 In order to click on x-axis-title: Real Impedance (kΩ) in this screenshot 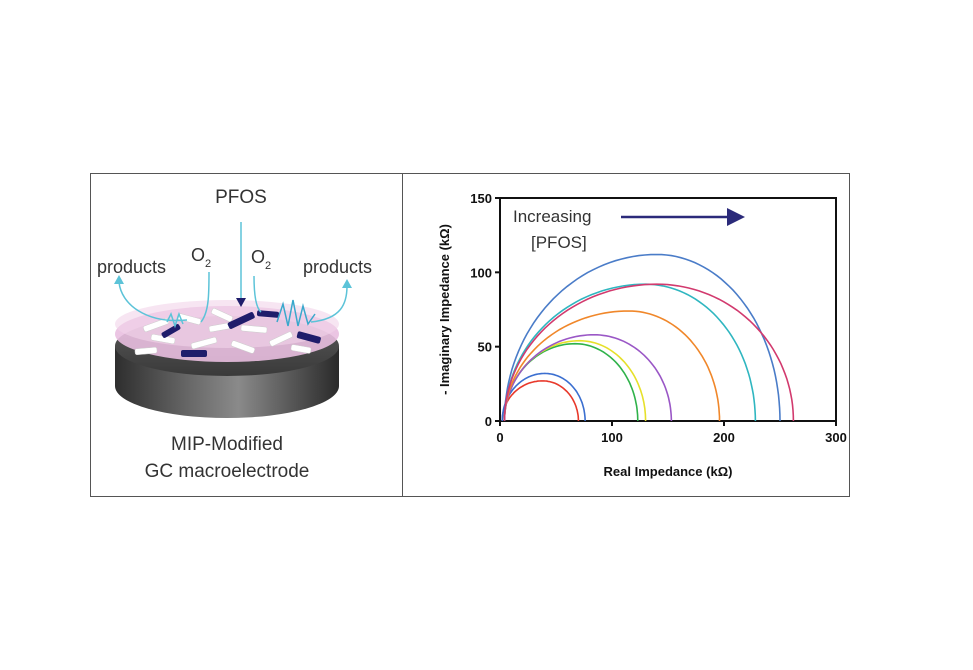, I will do `click(668, 471)`.